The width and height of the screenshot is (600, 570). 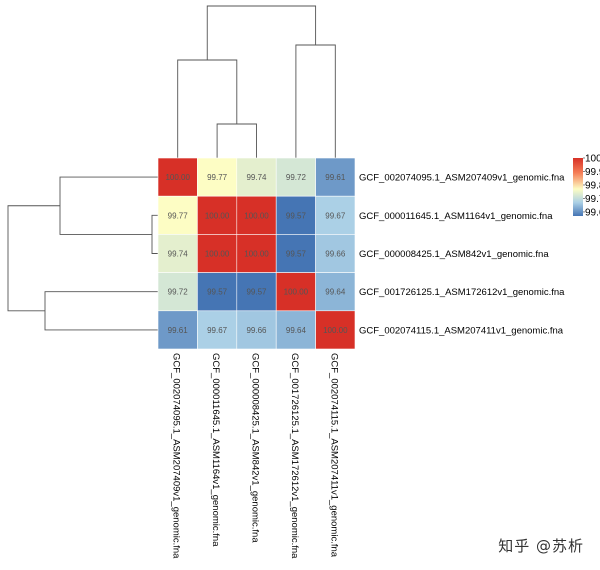 I want to click on column-label: GCF_002074095.1_ASM207409v1_genomic.fna, so click(x=176, y=456).